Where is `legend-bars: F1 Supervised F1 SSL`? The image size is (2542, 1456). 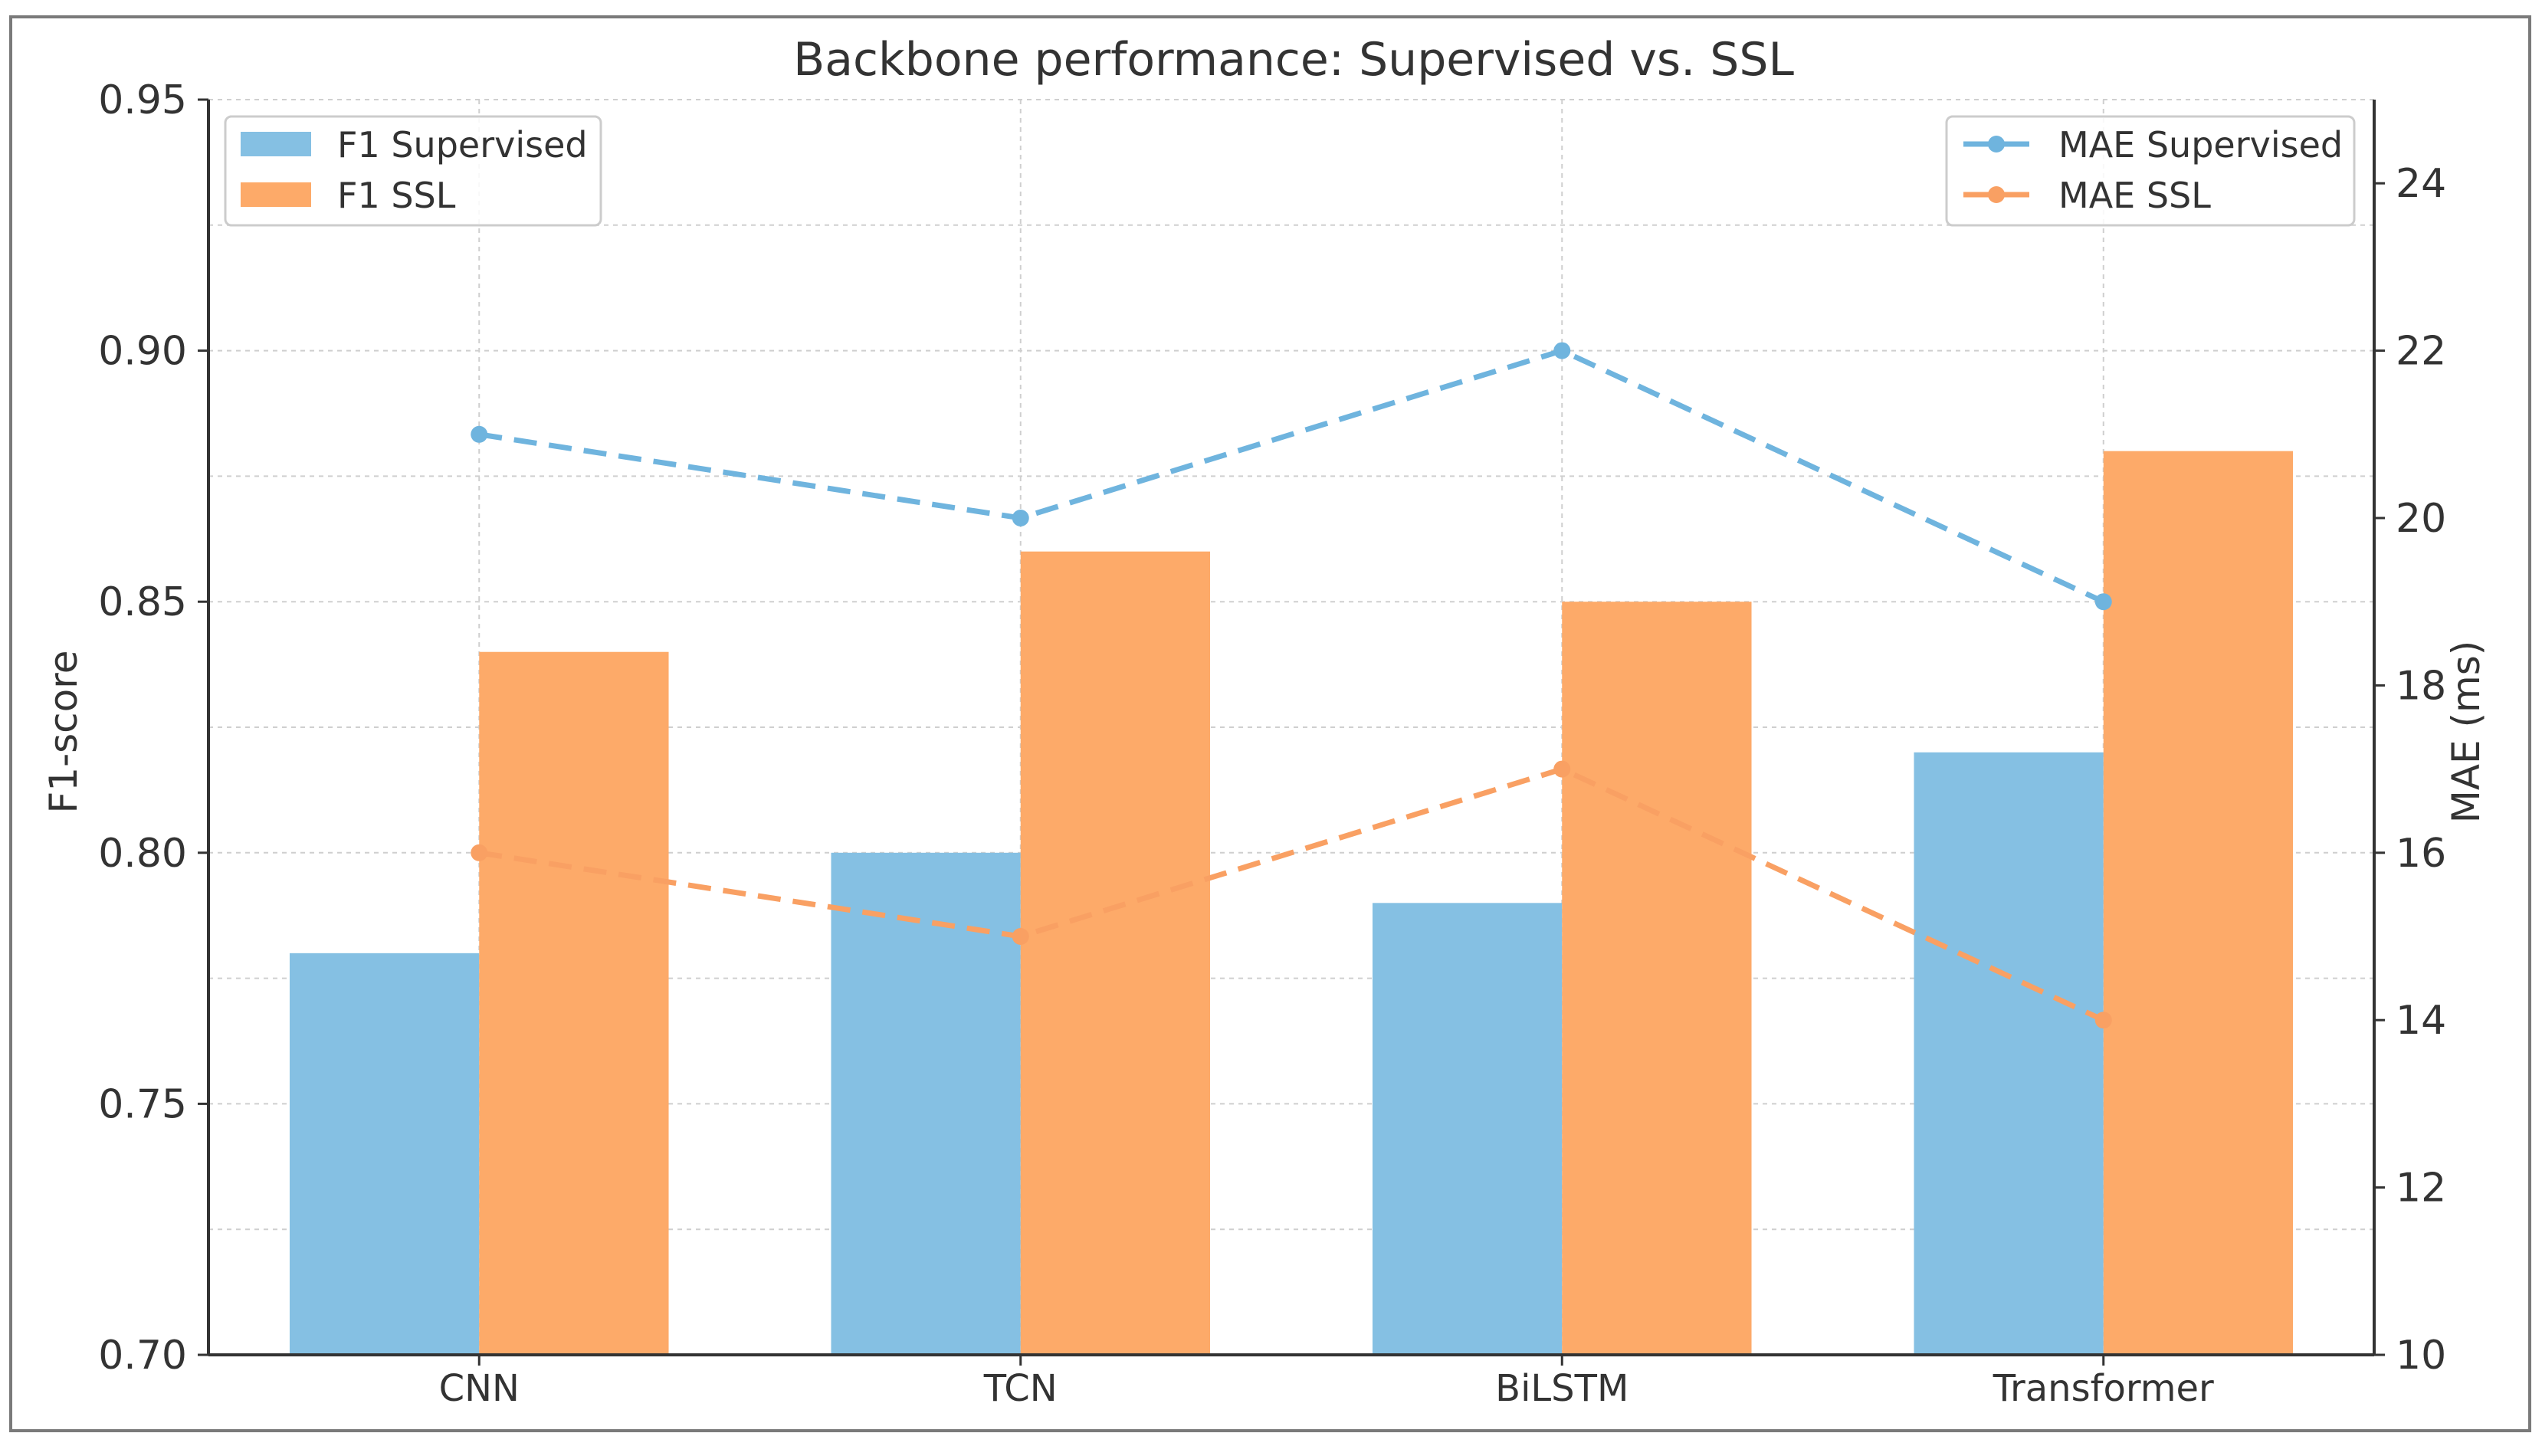 legend-bars: F1 Supervised F1 SSL is located at coordinates (413, 171).